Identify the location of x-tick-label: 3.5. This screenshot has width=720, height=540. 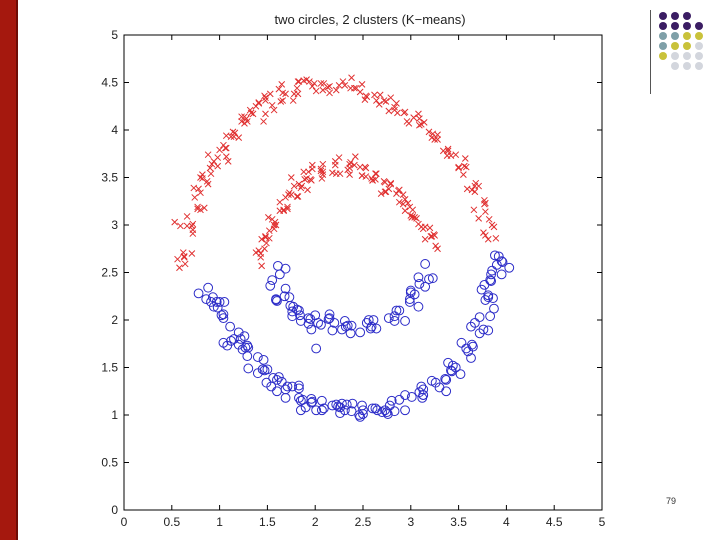
(458, 522).